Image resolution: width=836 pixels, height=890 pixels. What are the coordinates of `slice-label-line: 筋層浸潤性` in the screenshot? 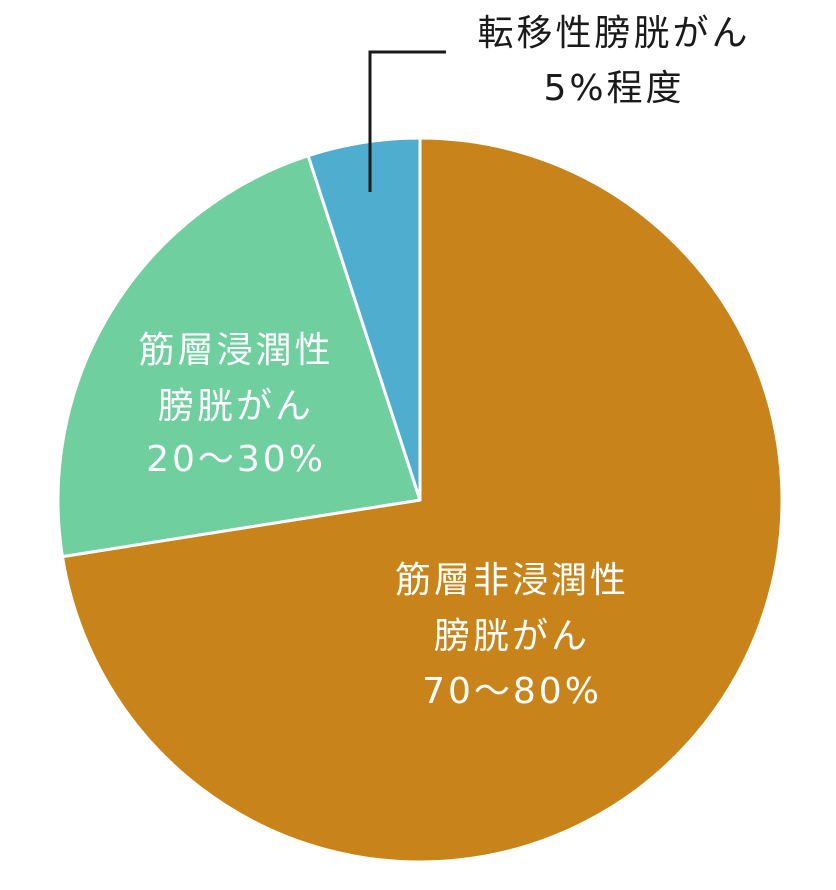 It's located at (235, 350).